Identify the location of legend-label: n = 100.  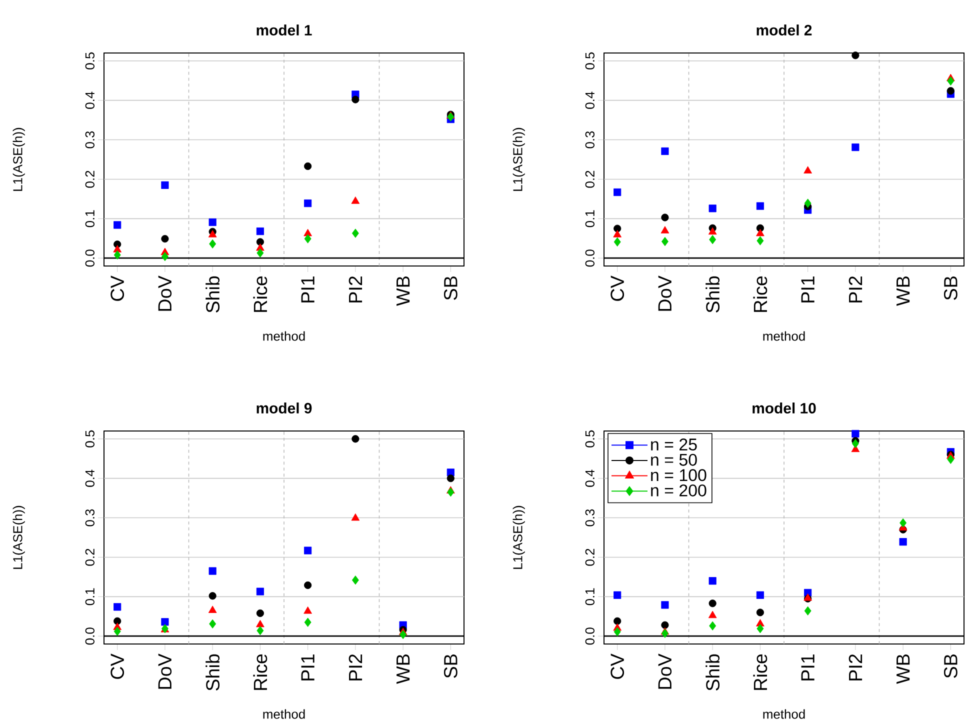
(678, 475).